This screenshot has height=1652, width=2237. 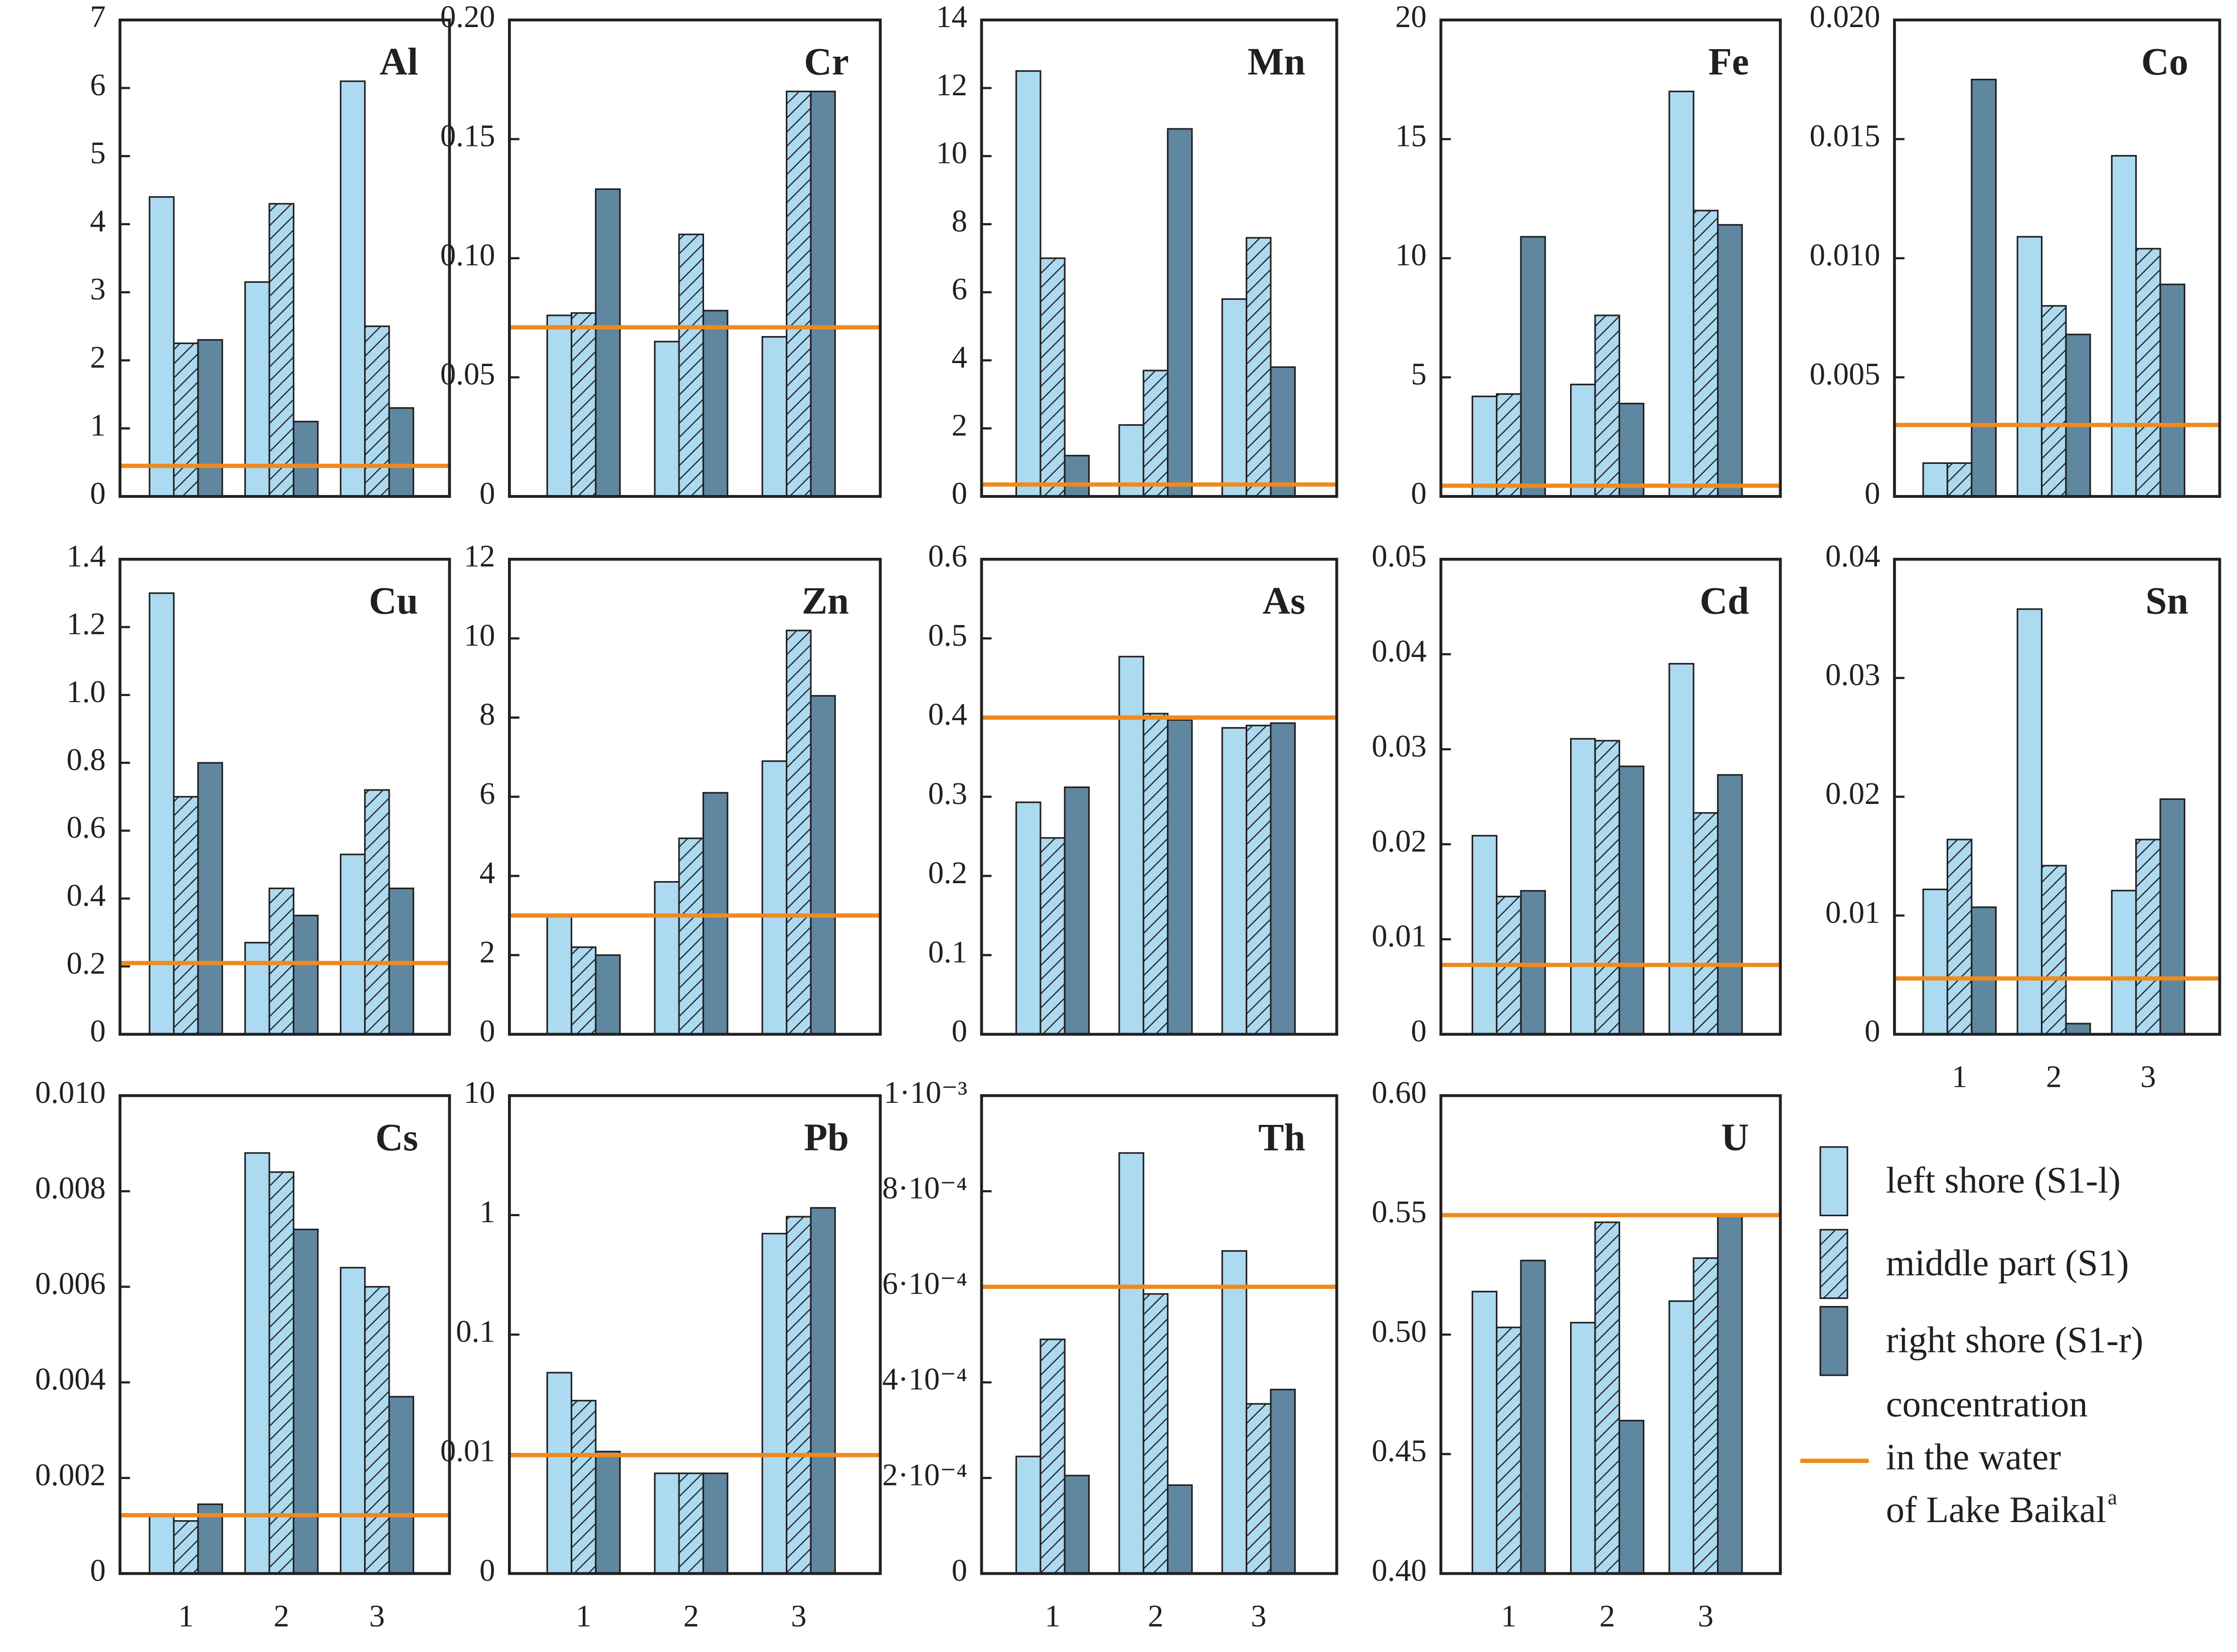 I want to click on legend-swatch, so click(x=1833, y=1182).